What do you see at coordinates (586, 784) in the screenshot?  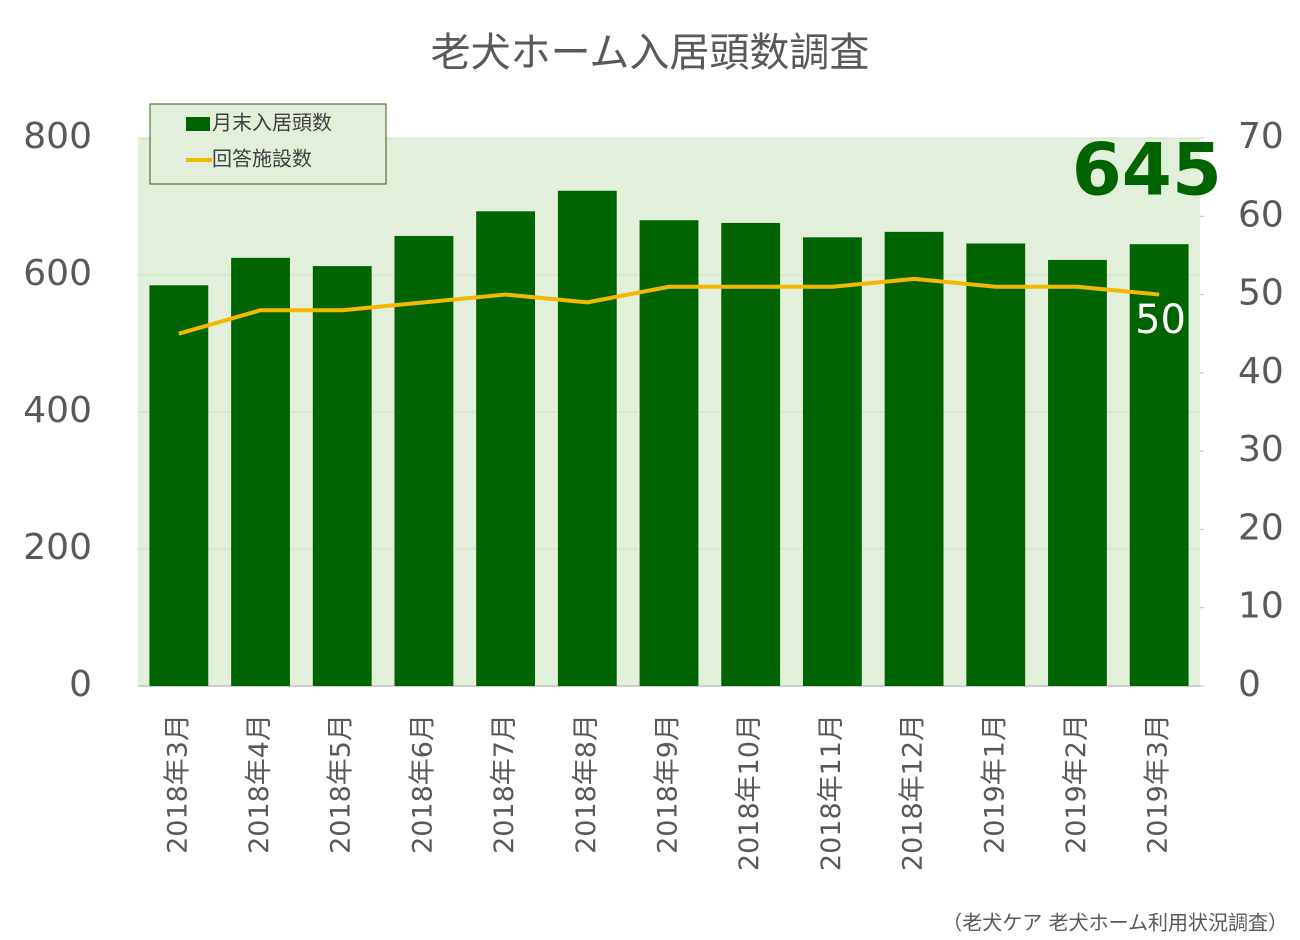 I see `x-tick-label: 2018年8月` at bounding box center [586, 784].